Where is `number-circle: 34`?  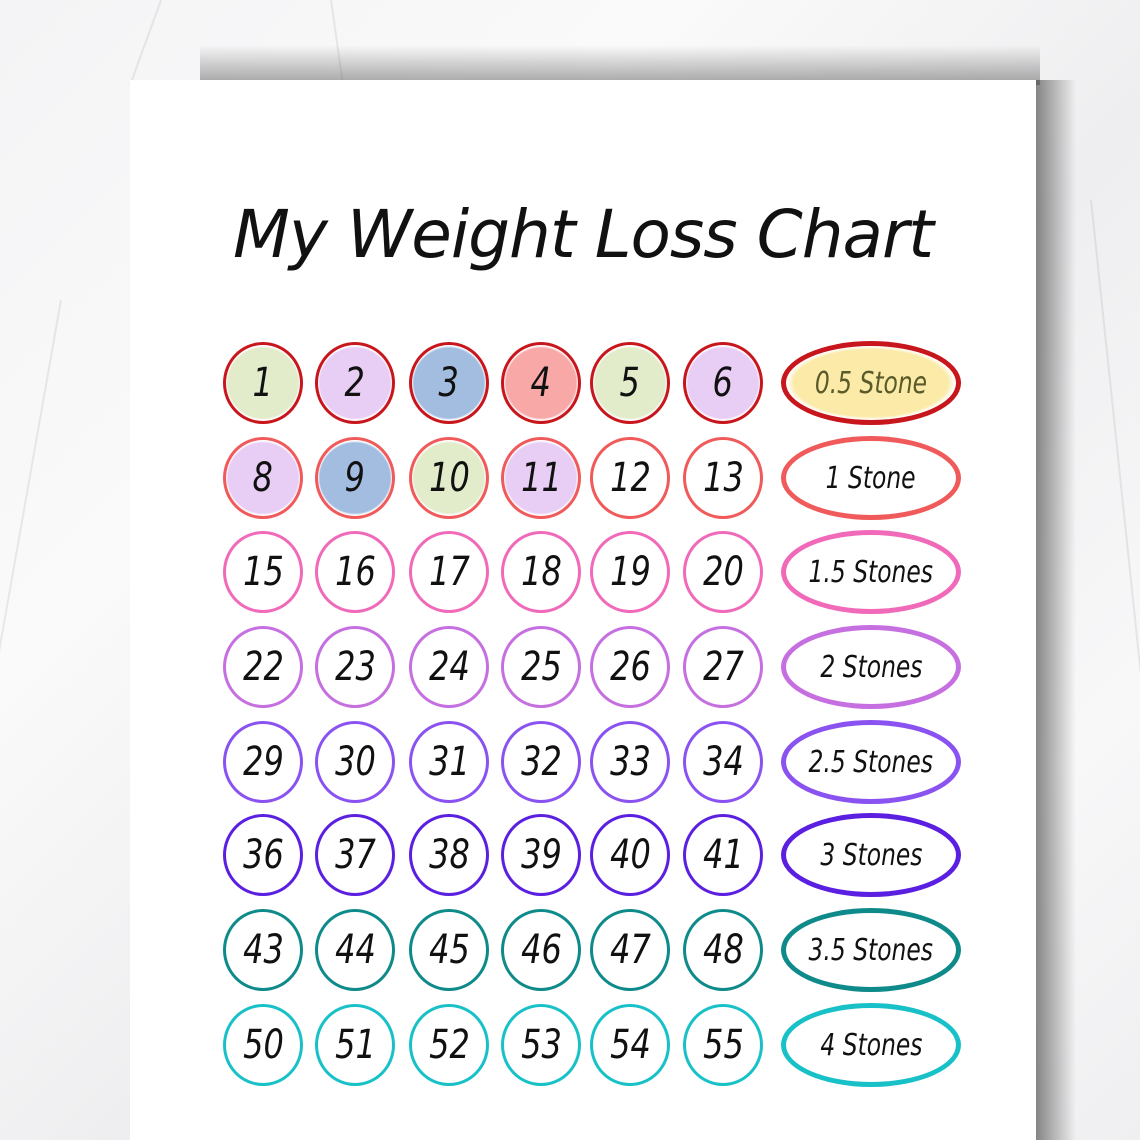
number-circle: 34 is located at coordinates (723, 762).